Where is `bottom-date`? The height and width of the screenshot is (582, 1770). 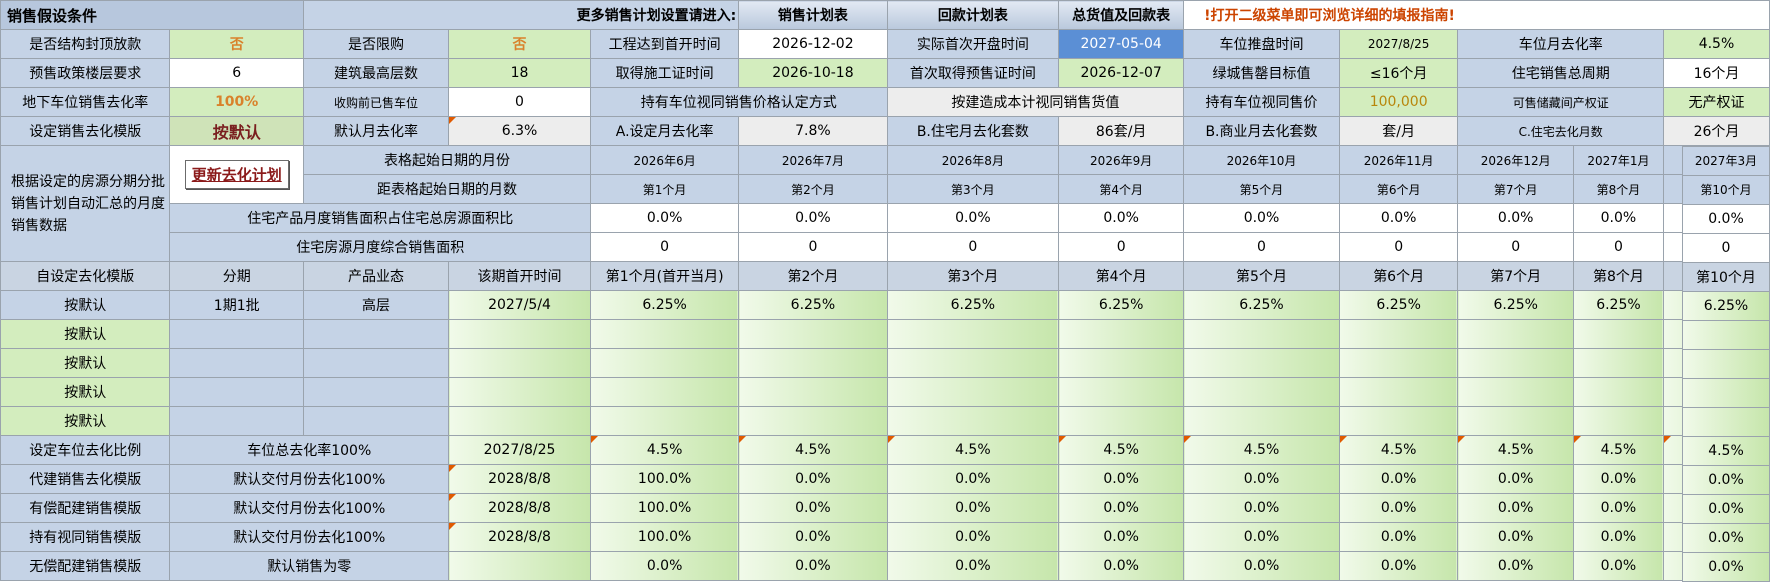
bottom-date is located at coordinates (519, 566).